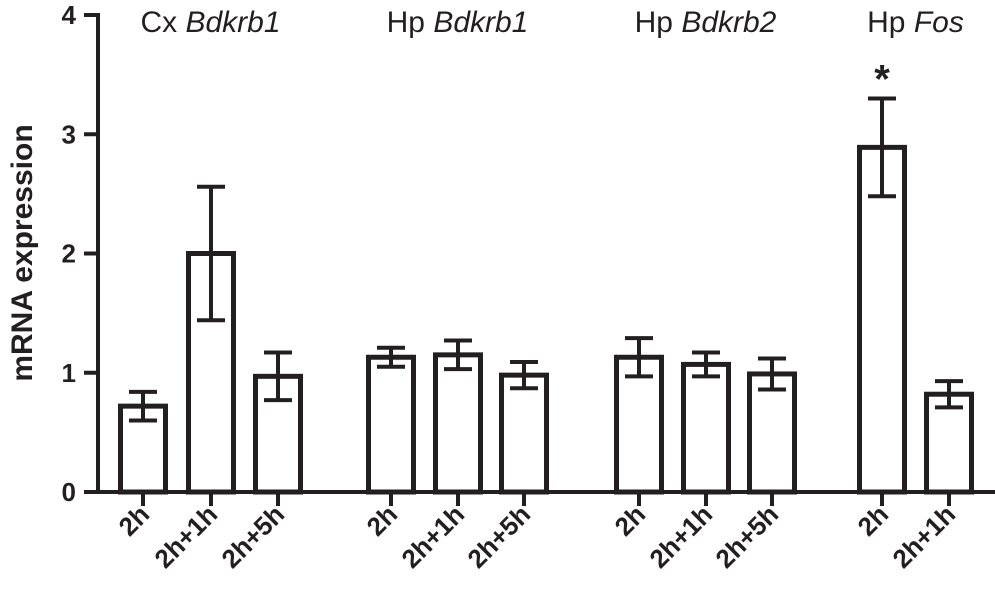 Image resolution: width=995 pixels, height=614 pixels. What do you see at coordinates (882, 79) in the screenshot?
I see `significance-marker: *` at bounding box center [882, 79].